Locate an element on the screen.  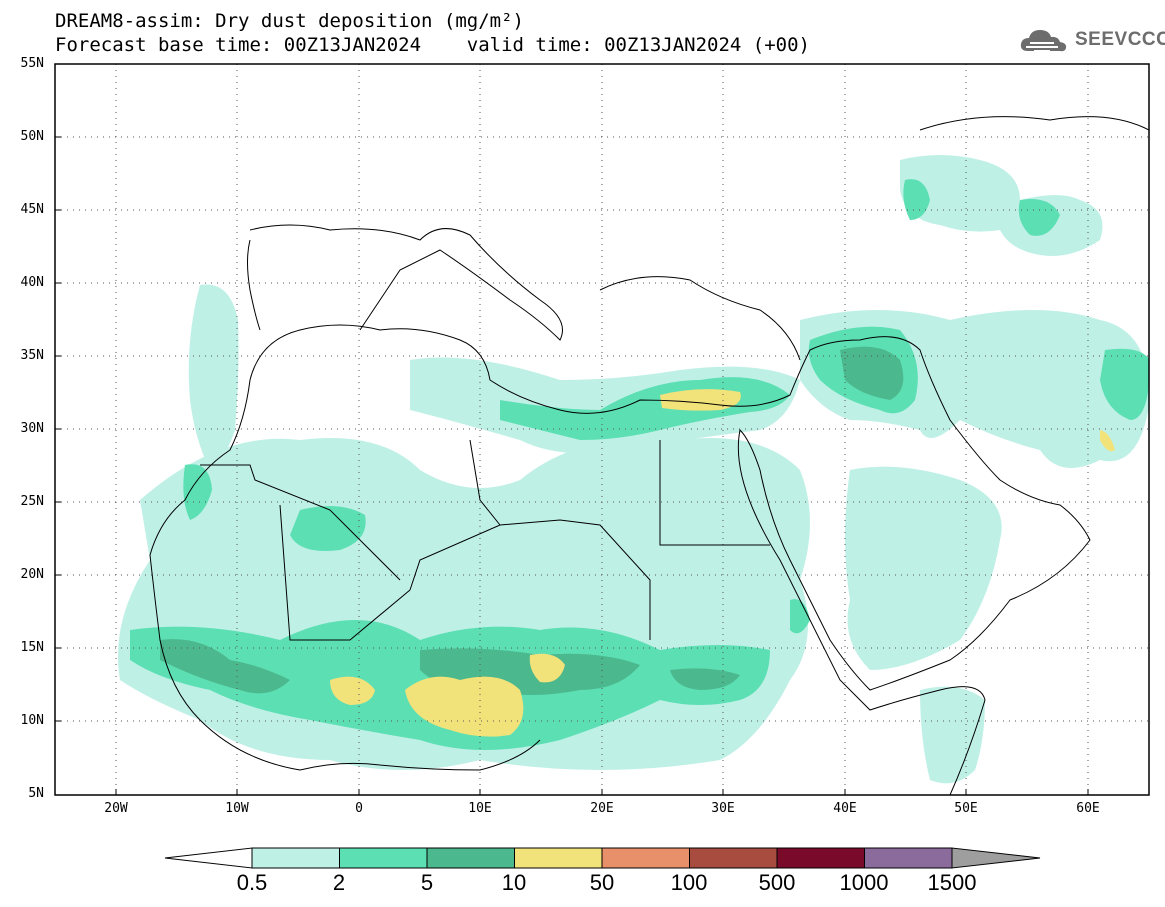
lon-label: 10W is located at coordinates (237, 808).